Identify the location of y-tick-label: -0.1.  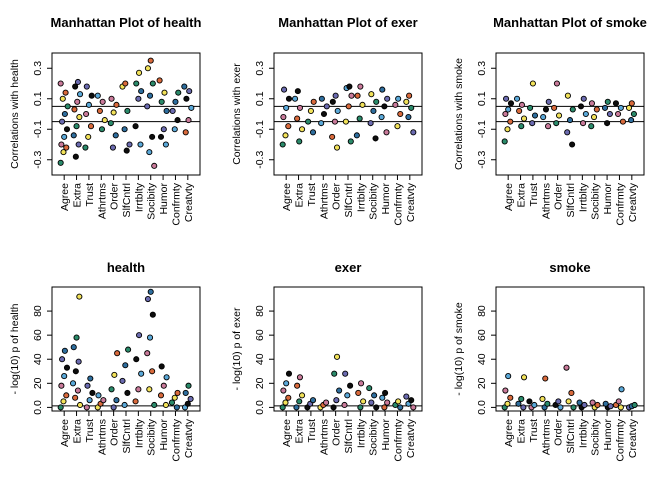
(260, 129).